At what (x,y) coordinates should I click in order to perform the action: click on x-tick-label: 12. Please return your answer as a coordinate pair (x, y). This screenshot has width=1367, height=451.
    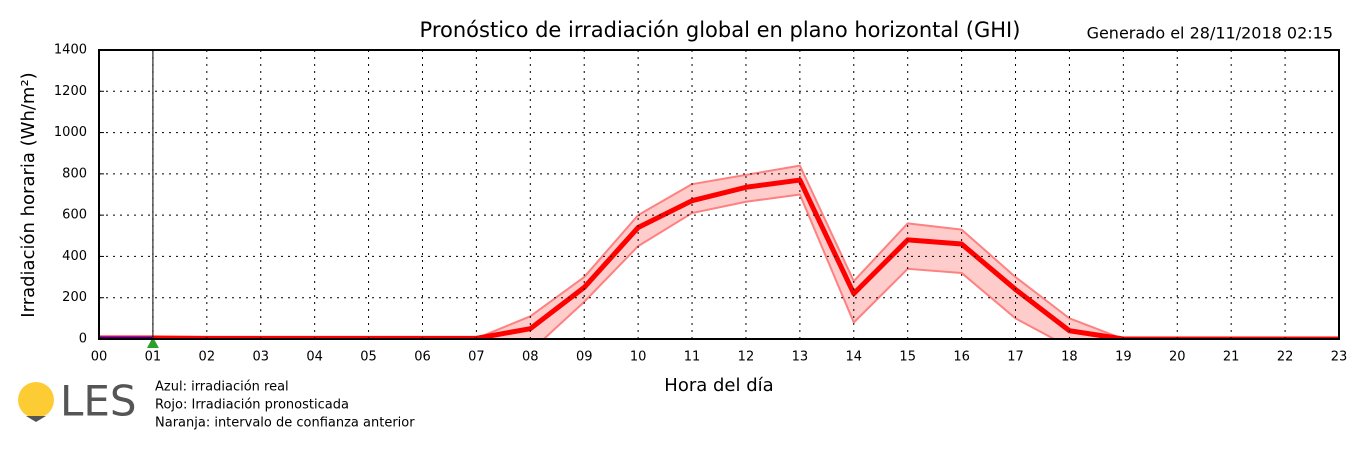
    Looking at the image, I should click on (746, 357).